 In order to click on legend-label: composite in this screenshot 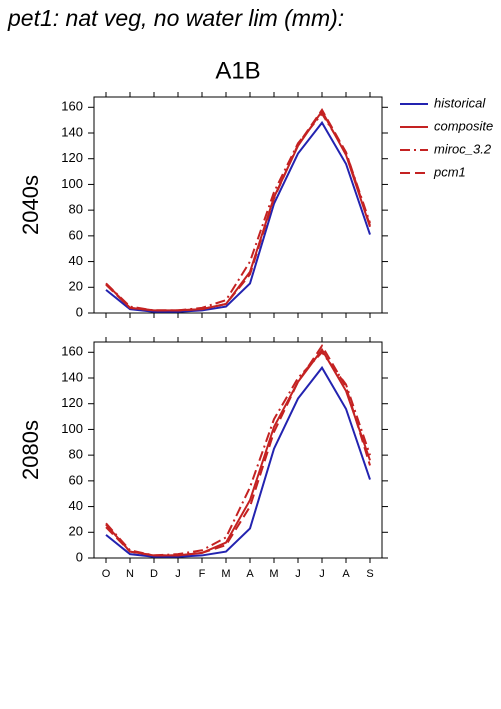, I will do `click(463, 125)`.